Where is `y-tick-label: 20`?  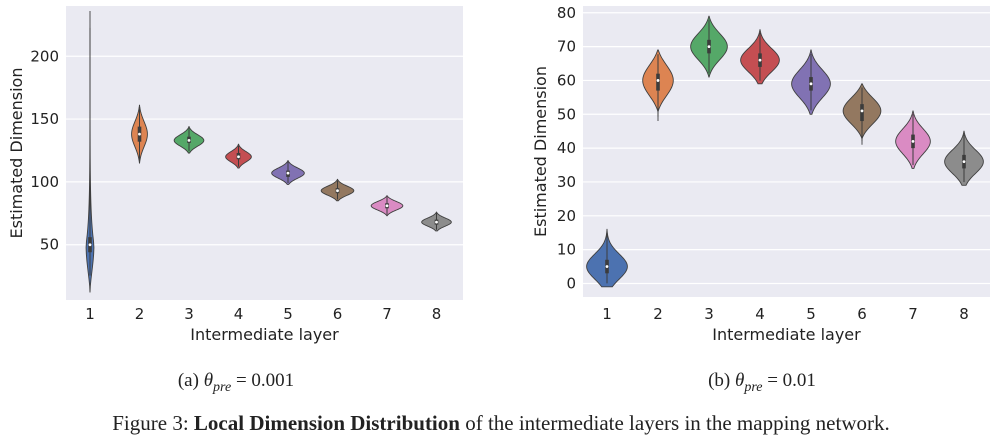 y-tick-label: 20 is located at coordinates (566, 216).